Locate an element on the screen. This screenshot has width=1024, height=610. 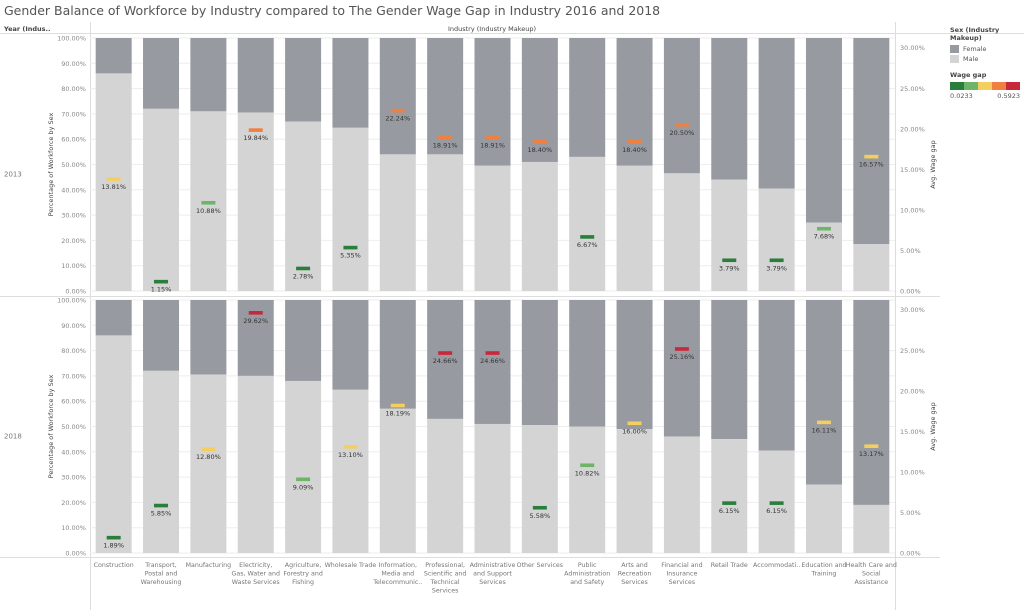
x-tick-label: Wholesale Trade is located at coordinates (351, 565).